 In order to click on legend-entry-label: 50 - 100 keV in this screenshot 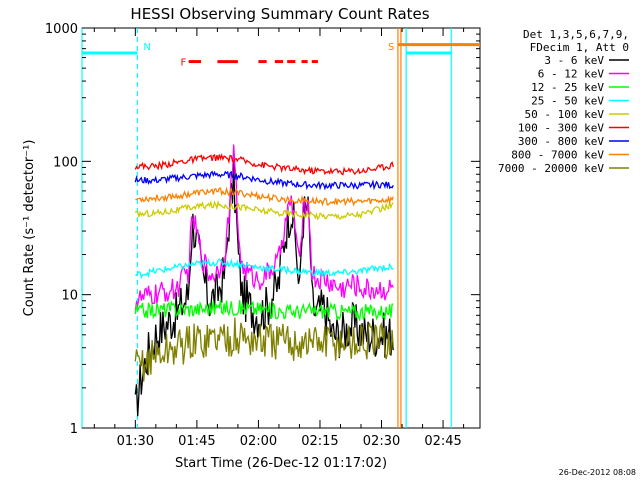, I will do `click(565, 114)`.